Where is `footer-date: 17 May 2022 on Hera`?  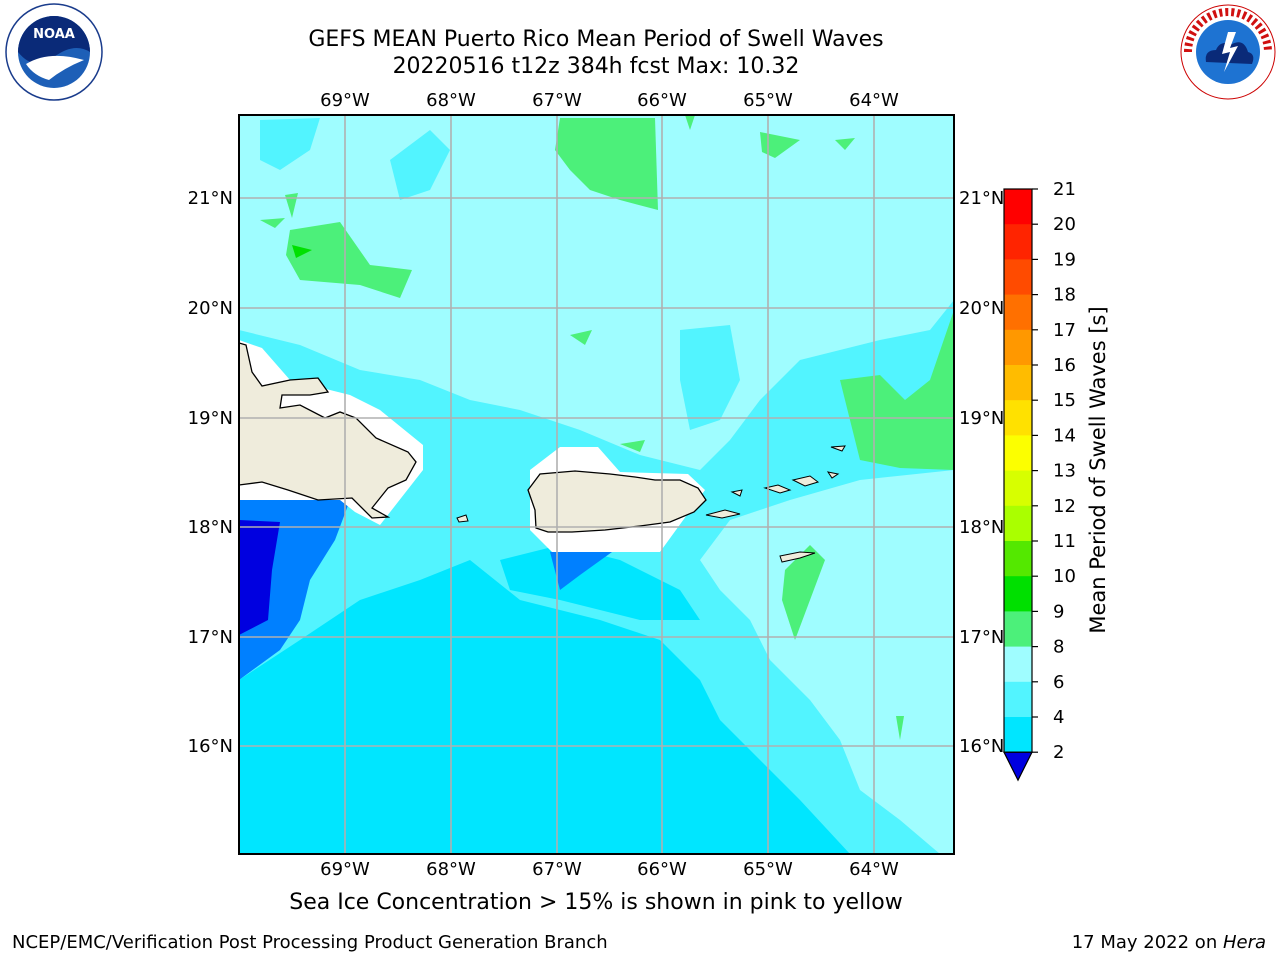
footer-date: 17 May 2022 on Hera is located at coordinates (1169, 942).